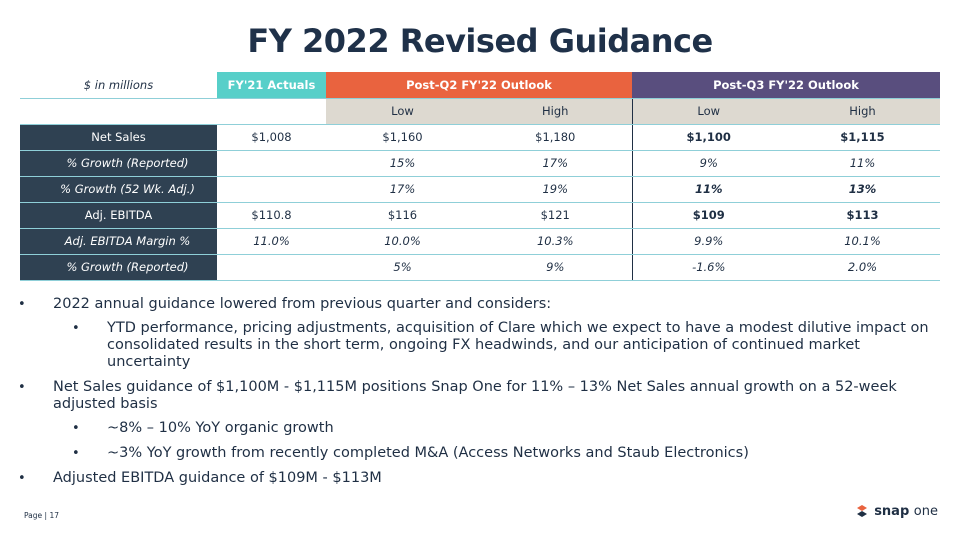  Describe the element at coordinates (862, 189) in the screenshot. I see `cell-q3-high: 13%` at that location.